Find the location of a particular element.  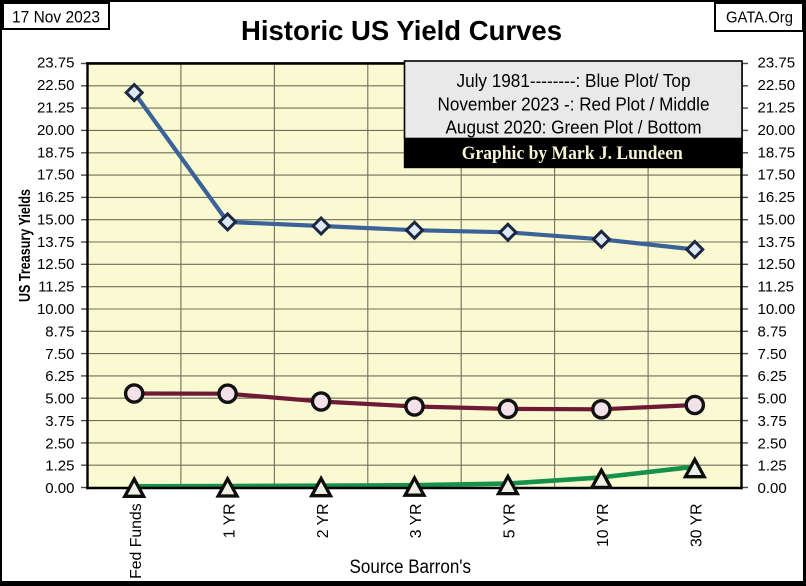

svg-text: 10 YR is located at coordinates (603, 525).